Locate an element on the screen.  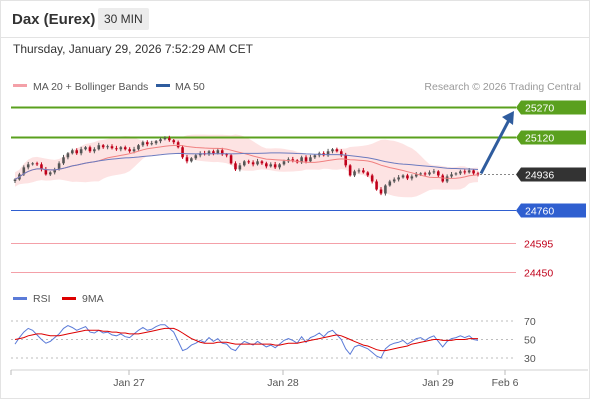
level-label-24595: 24595 is located at coordinates (538, 245).